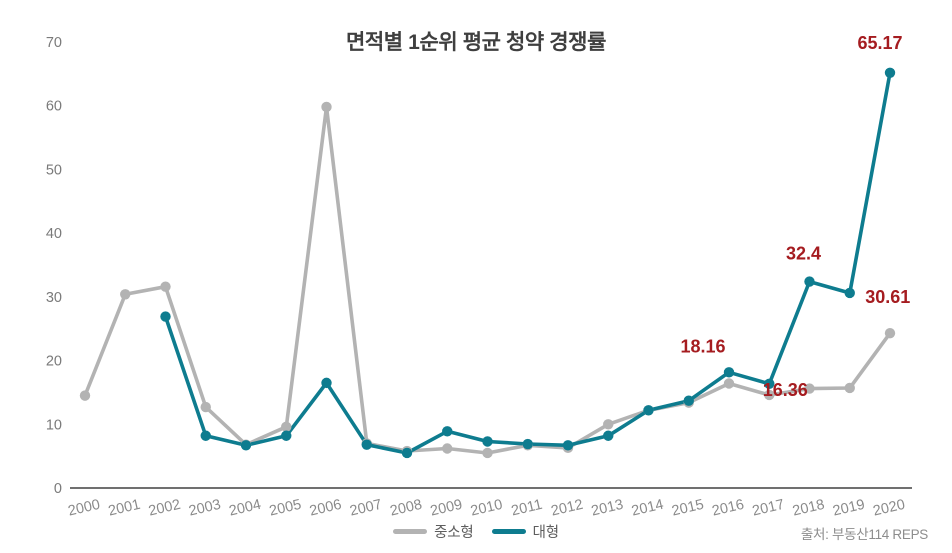  I want to click on legend-label: 중소형, so click(454, 533).